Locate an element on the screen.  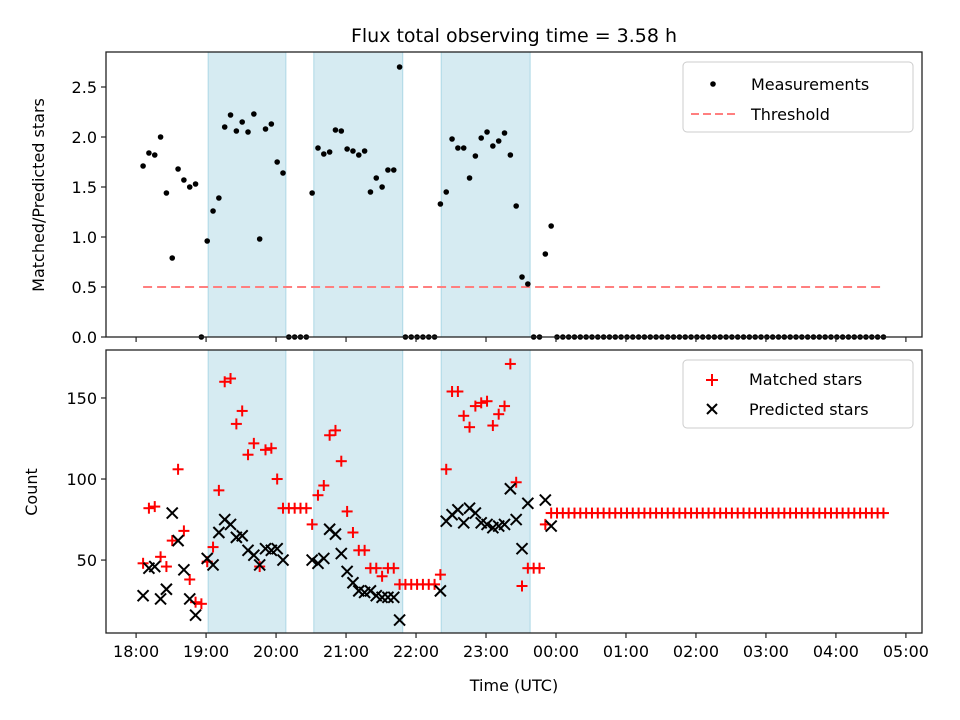
x-tick-label: 19:00 is located at coordinates (206, 651).